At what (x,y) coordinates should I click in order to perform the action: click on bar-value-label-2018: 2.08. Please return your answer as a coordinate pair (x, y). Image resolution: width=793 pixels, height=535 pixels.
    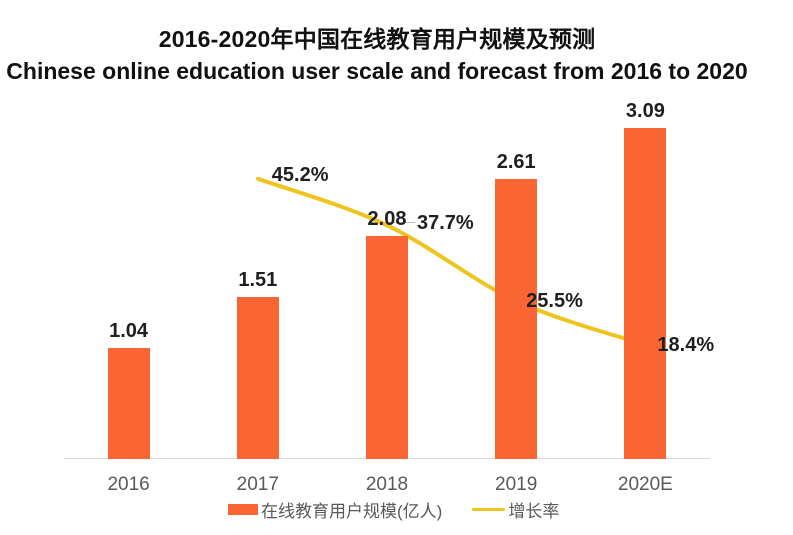
    Looking at the image, I should click on (387, 219).